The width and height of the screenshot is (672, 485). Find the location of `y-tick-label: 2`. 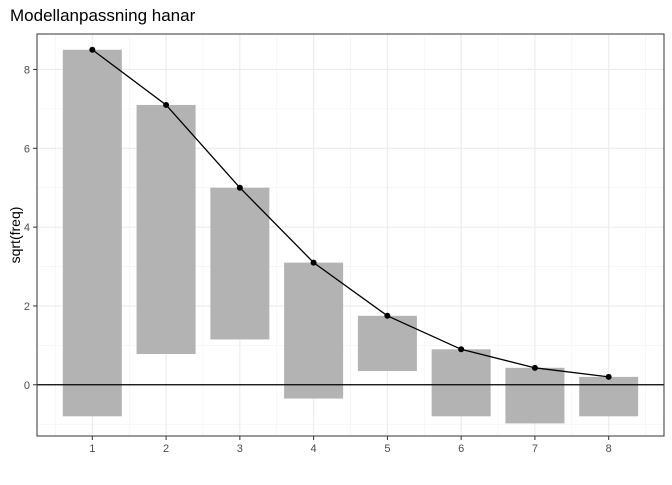

y-tick-label: 2 is located at coordinates (27, 307).